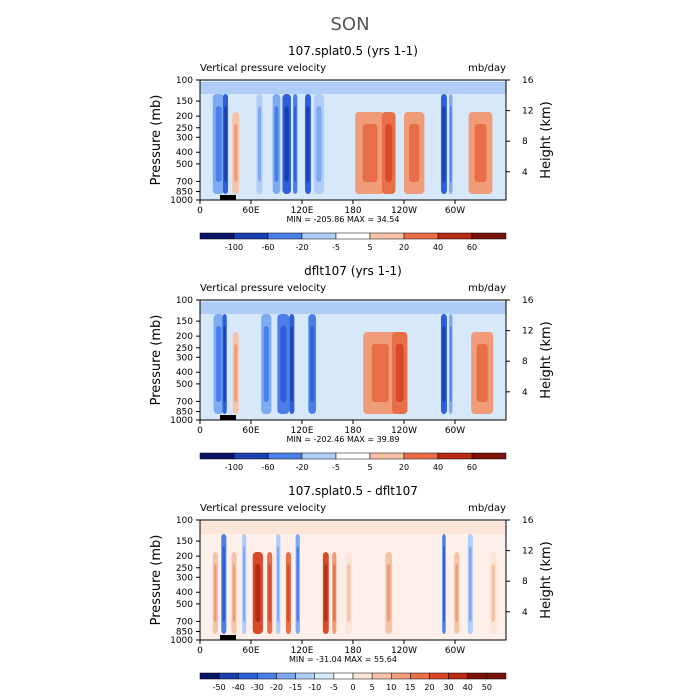  I want to click on min-max-stats: MIN = -202.46 MAX = 39.89, so click(342, 439).